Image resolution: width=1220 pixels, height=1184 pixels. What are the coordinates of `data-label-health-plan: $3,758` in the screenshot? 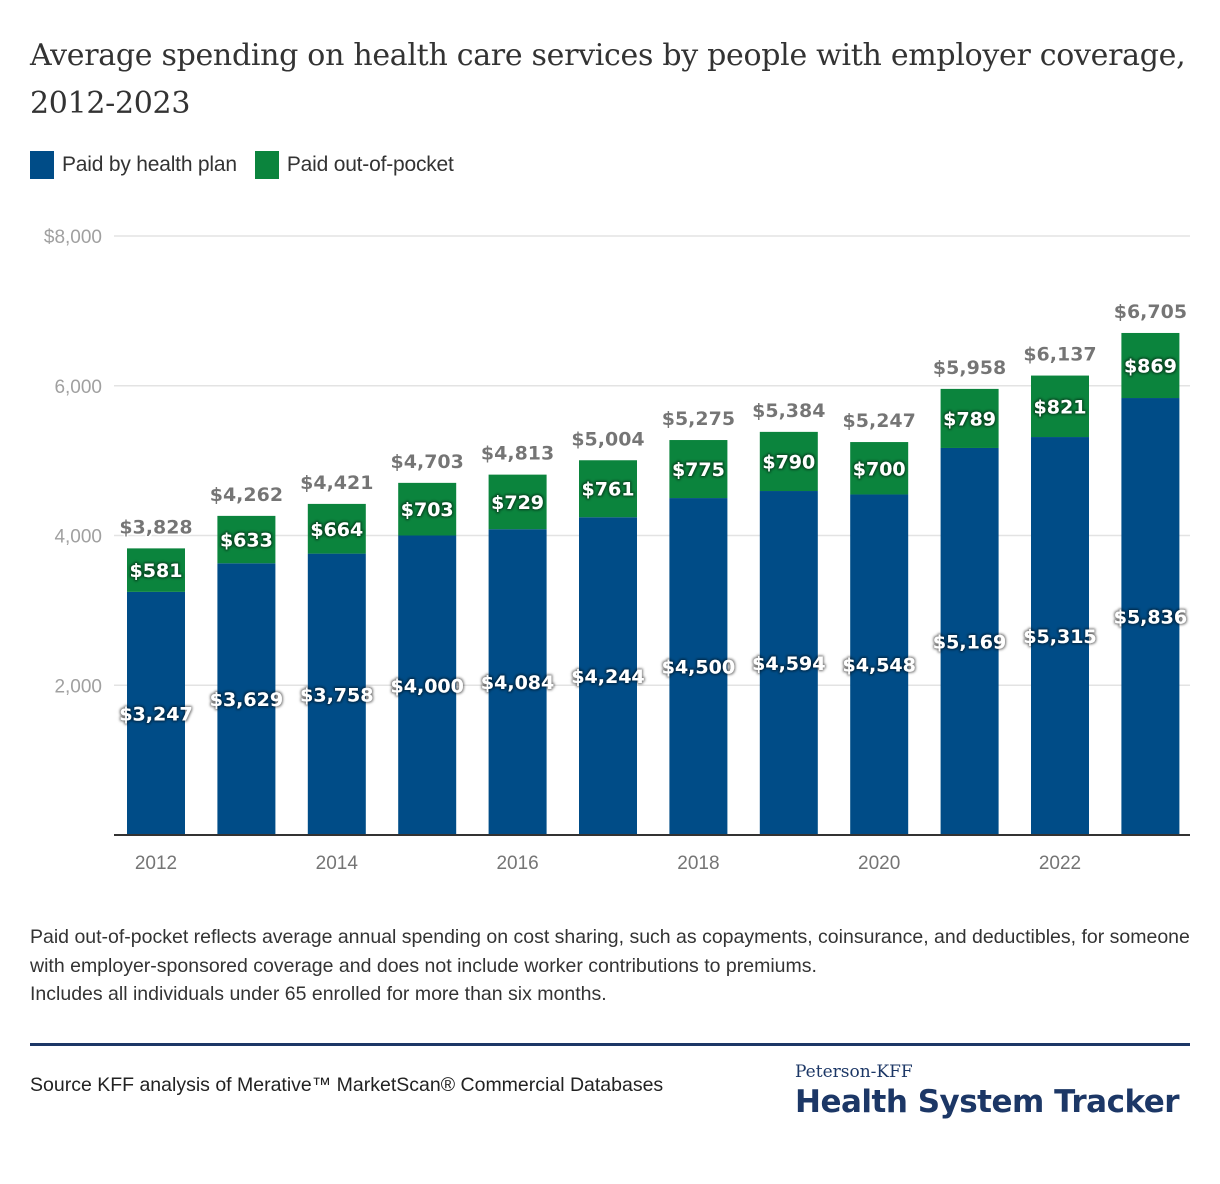 It's located at (336, 695).